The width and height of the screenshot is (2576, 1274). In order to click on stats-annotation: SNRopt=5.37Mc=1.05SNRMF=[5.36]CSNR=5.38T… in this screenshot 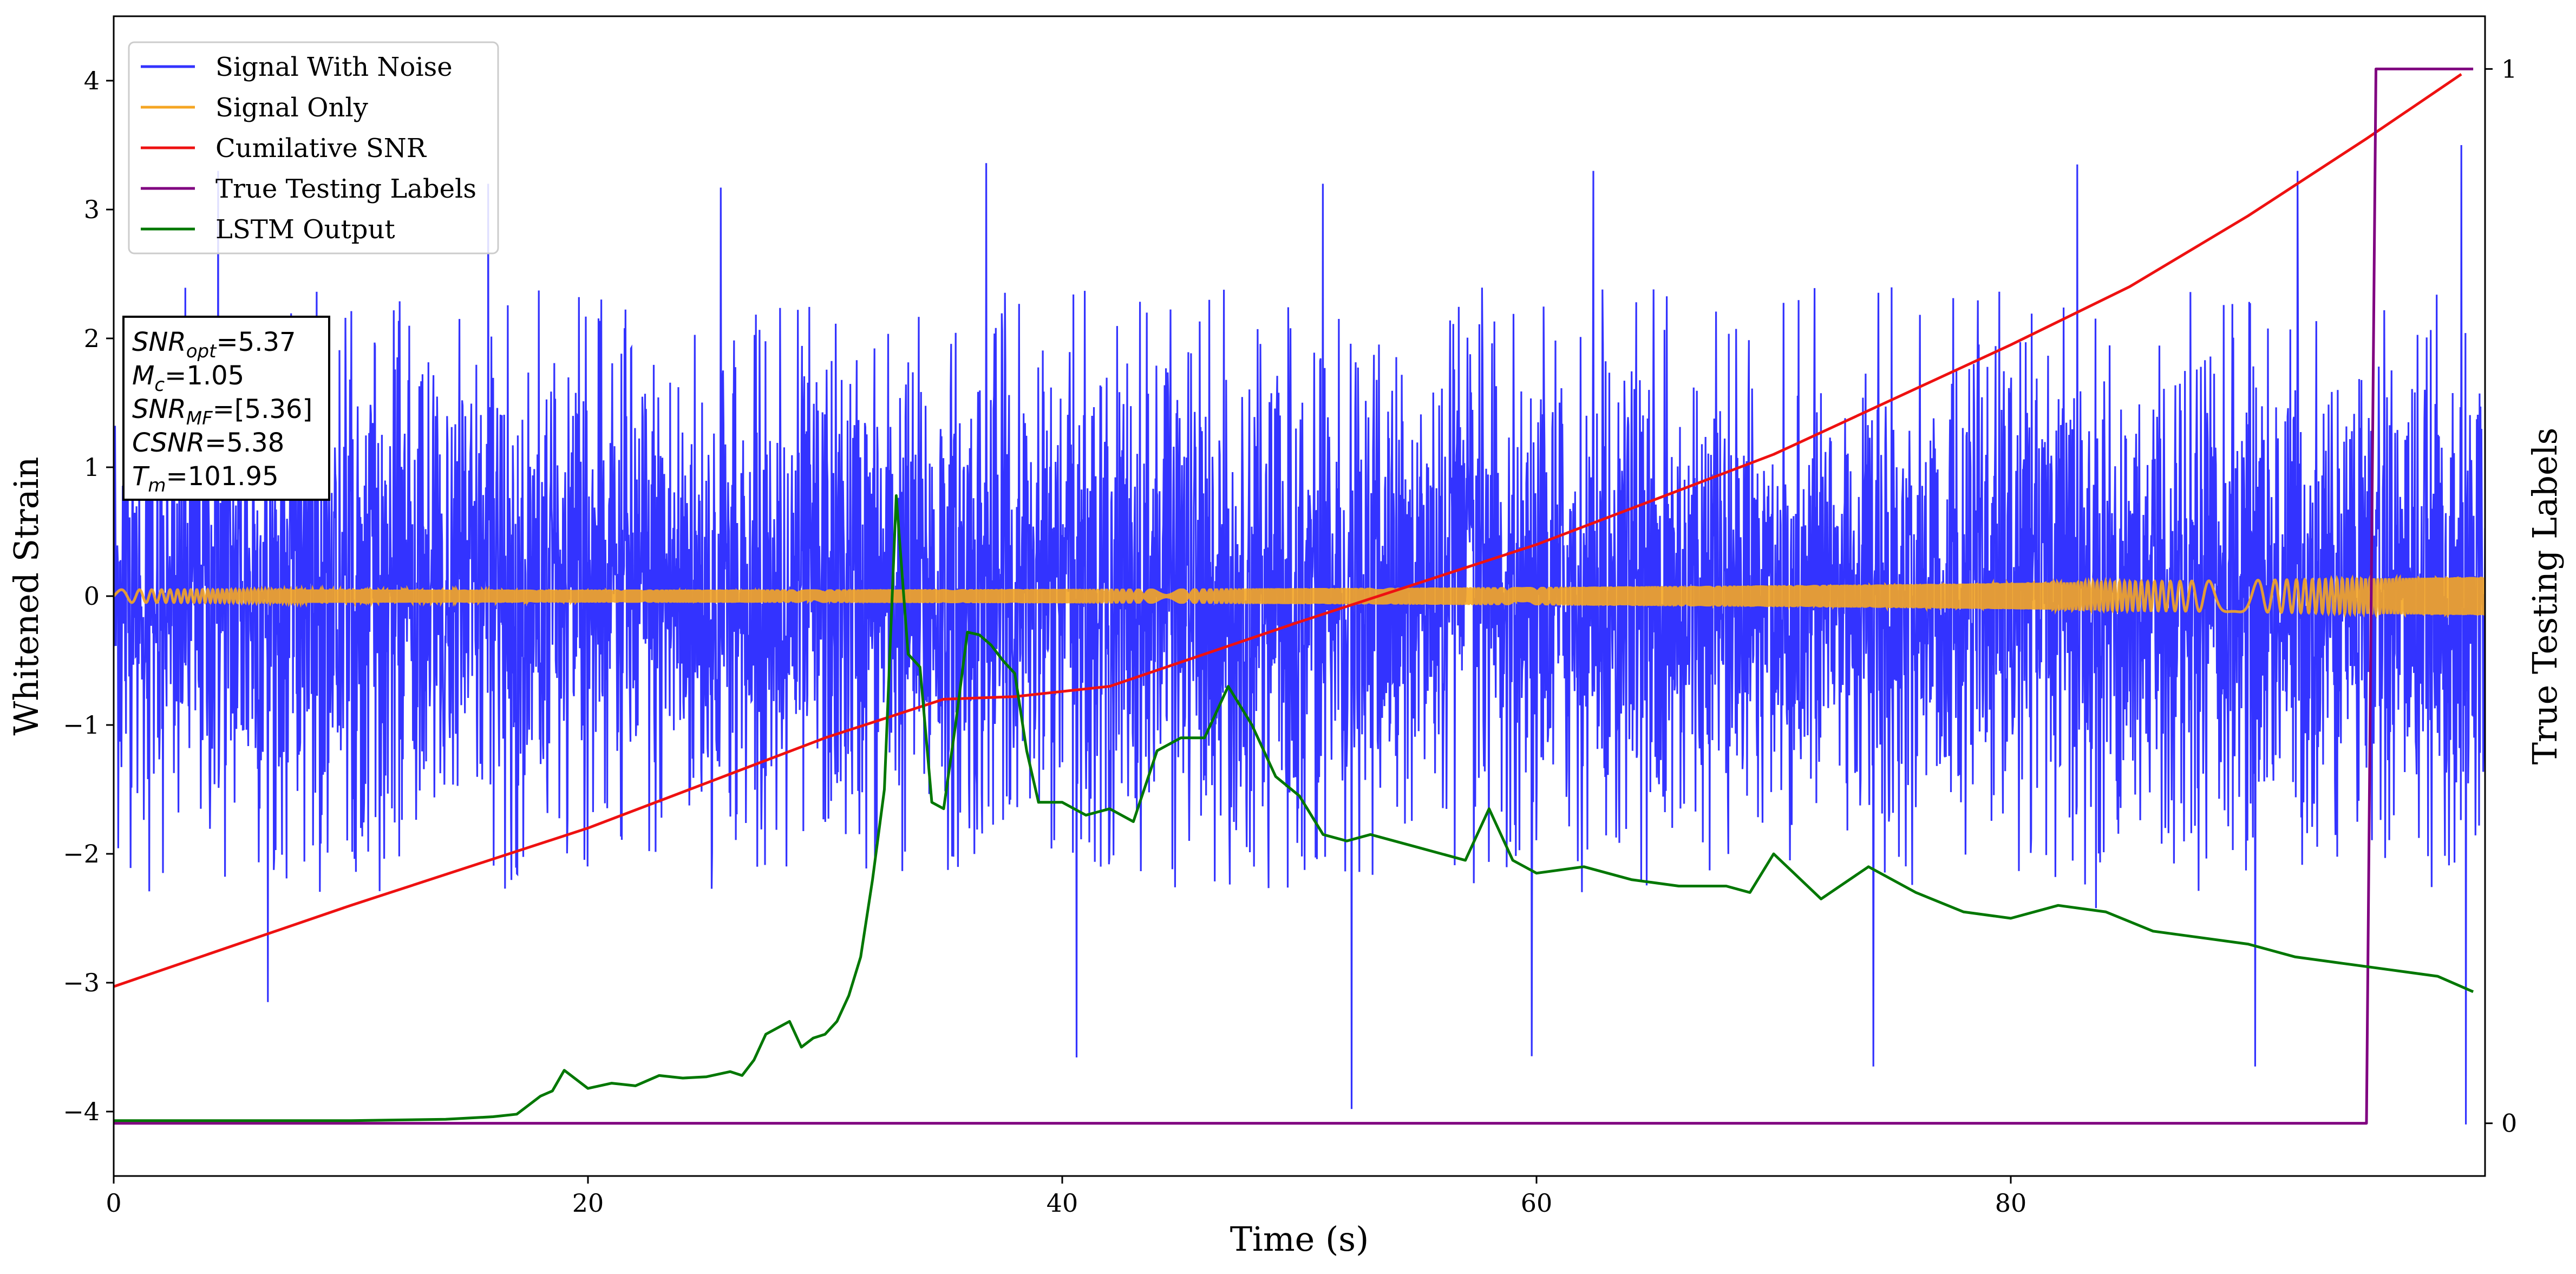, I will do `click(226, 408)`.